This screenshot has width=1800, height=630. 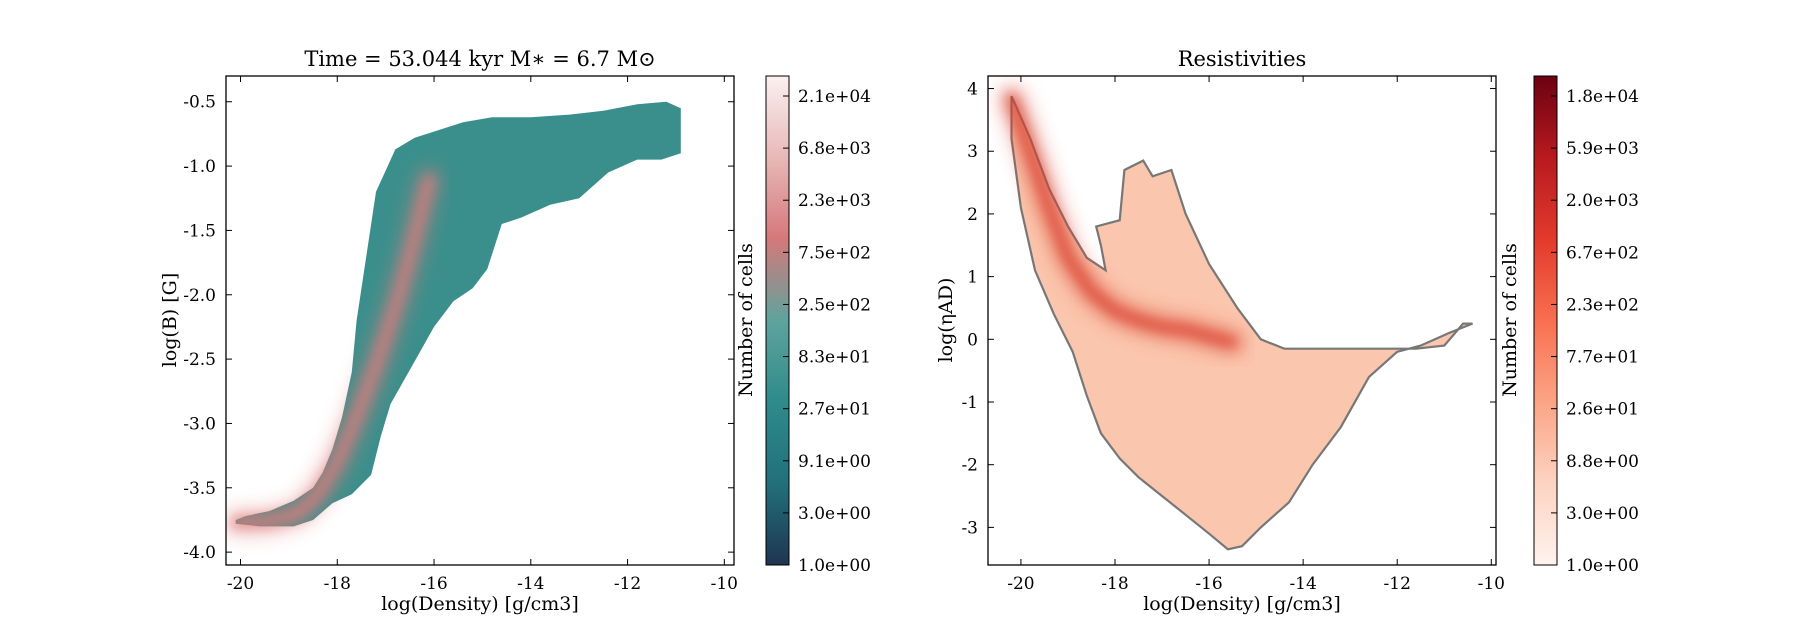 I want to click on y-tick-label: -4.0, so click(x=199, y=553).